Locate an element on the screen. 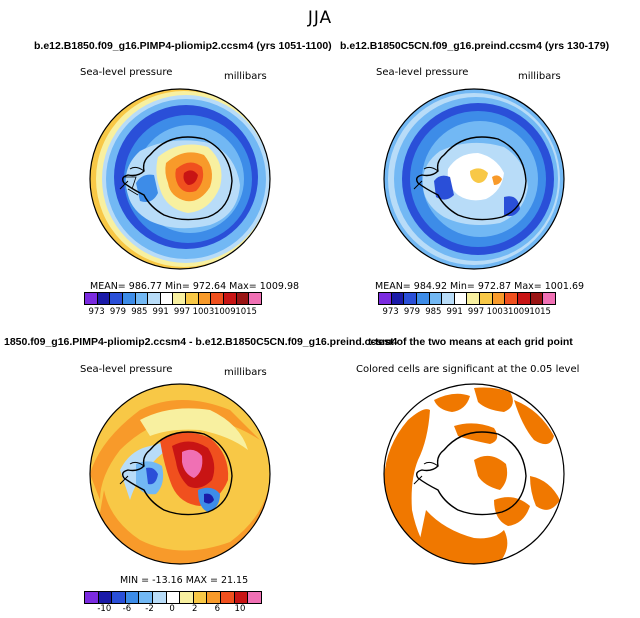 Image resolution: width=640 pixels, height=618 pixels. colorbar-ticks-top-left: 973 979 985 991 997 1003 1009 1015 is located at coordinates (172, 313).